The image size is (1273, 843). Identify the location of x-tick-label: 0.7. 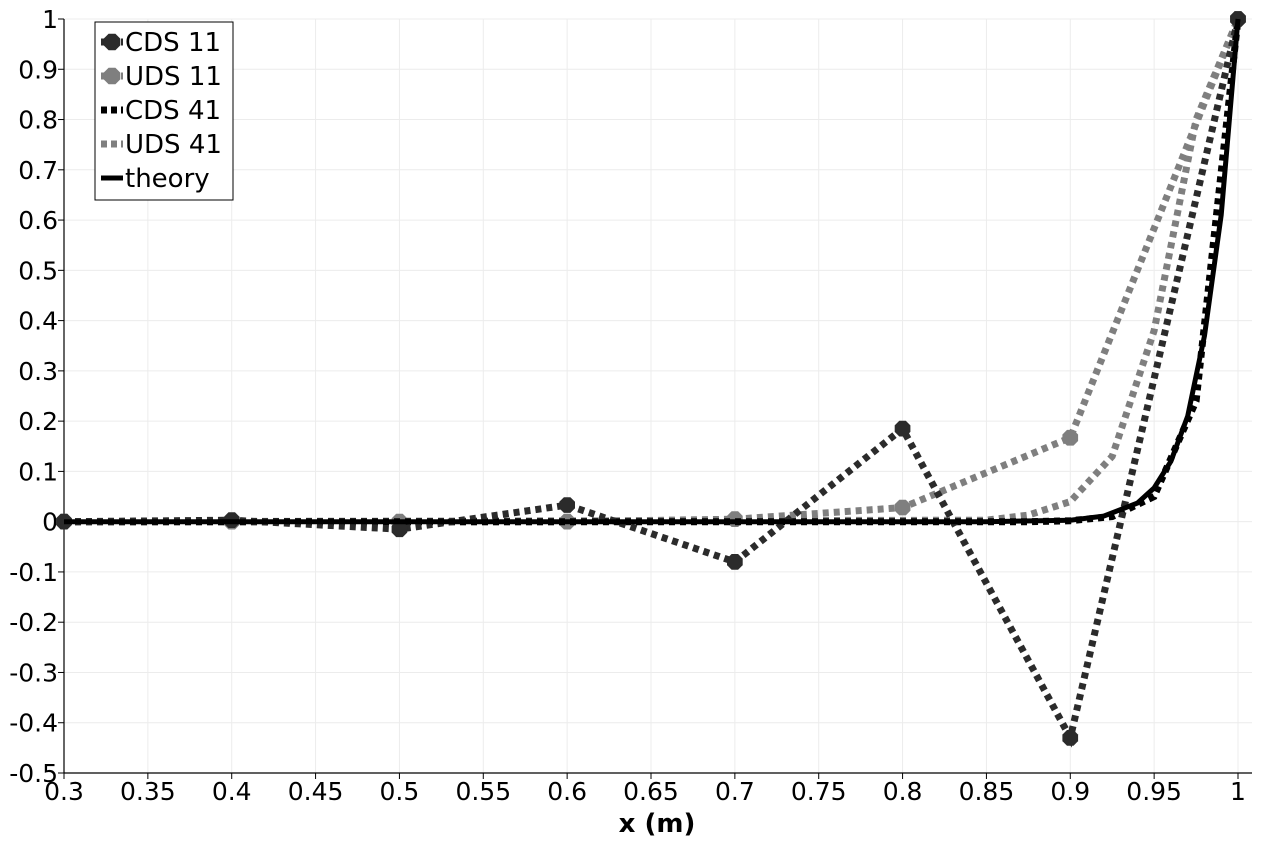
(735, 791).